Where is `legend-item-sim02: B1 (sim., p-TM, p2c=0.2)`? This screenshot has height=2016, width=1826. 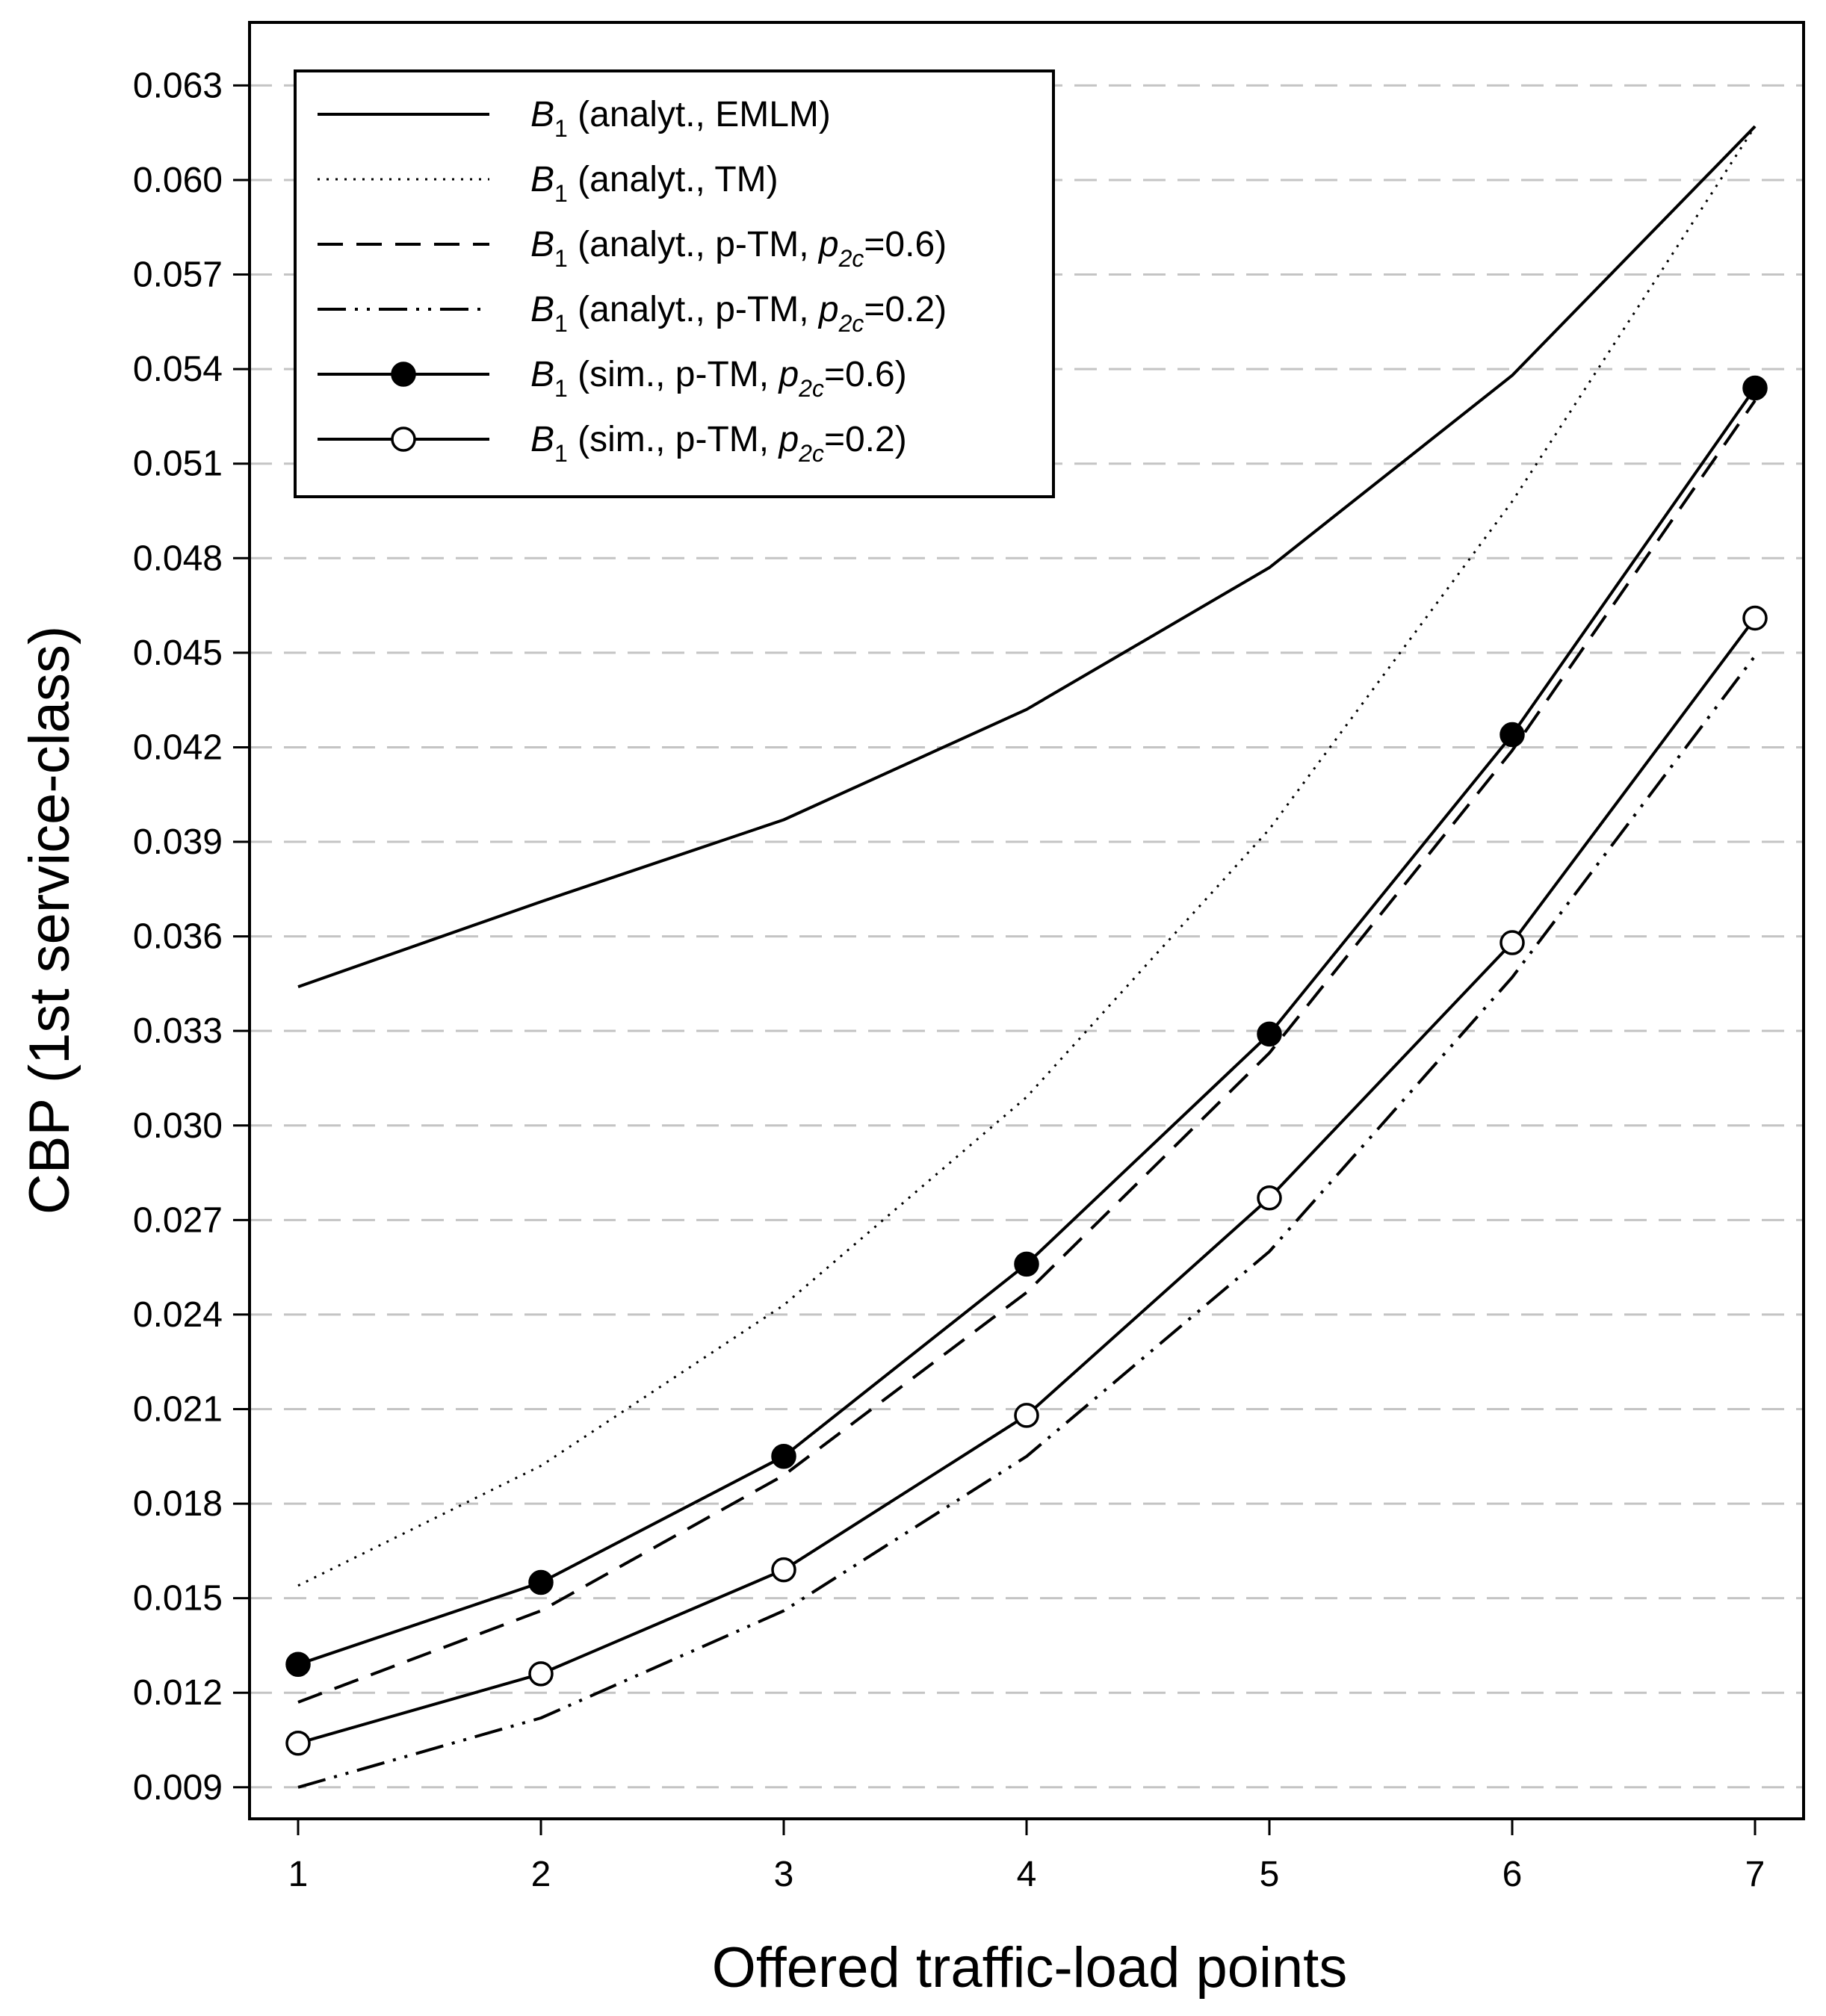
legend-item-sim02: B1 (sim., p-TM, p2c=0.2) is located at coordinates (612, 443).